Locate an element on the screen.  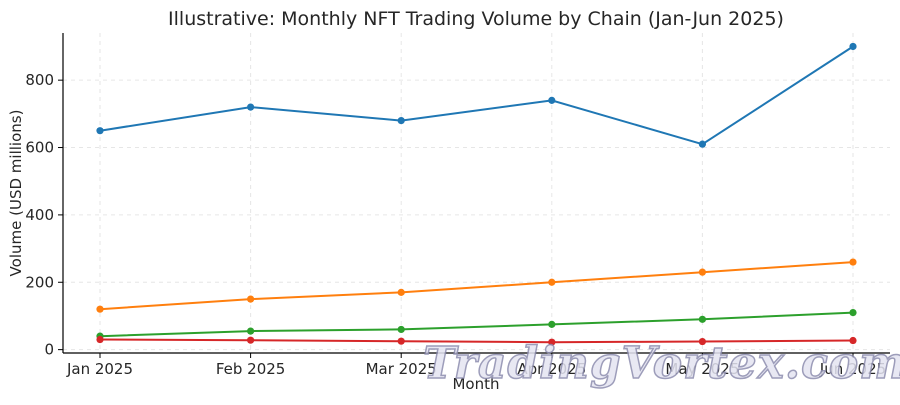
x-tick-label: Jan 2025 is located at coordinates (99, 369).